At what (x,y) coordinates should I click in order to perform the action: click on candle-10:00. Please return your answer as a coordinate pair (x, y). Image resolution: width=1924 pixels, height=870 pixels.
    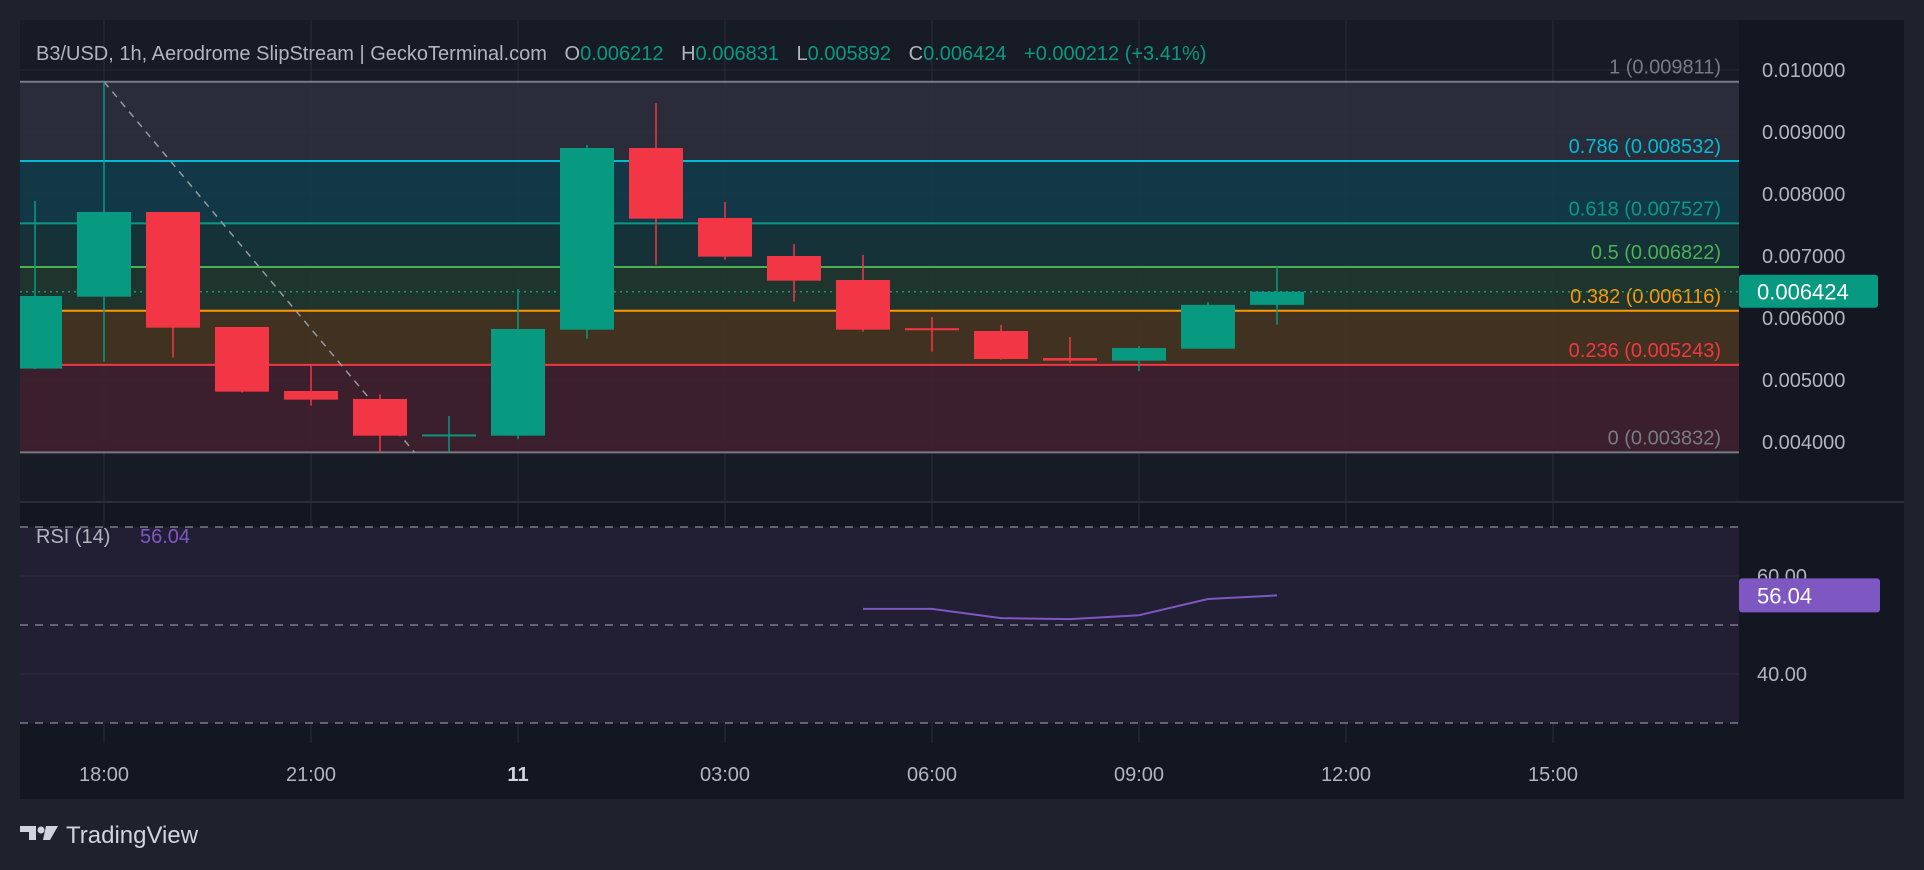
    Looking at the image, I should click on (1208, 325).